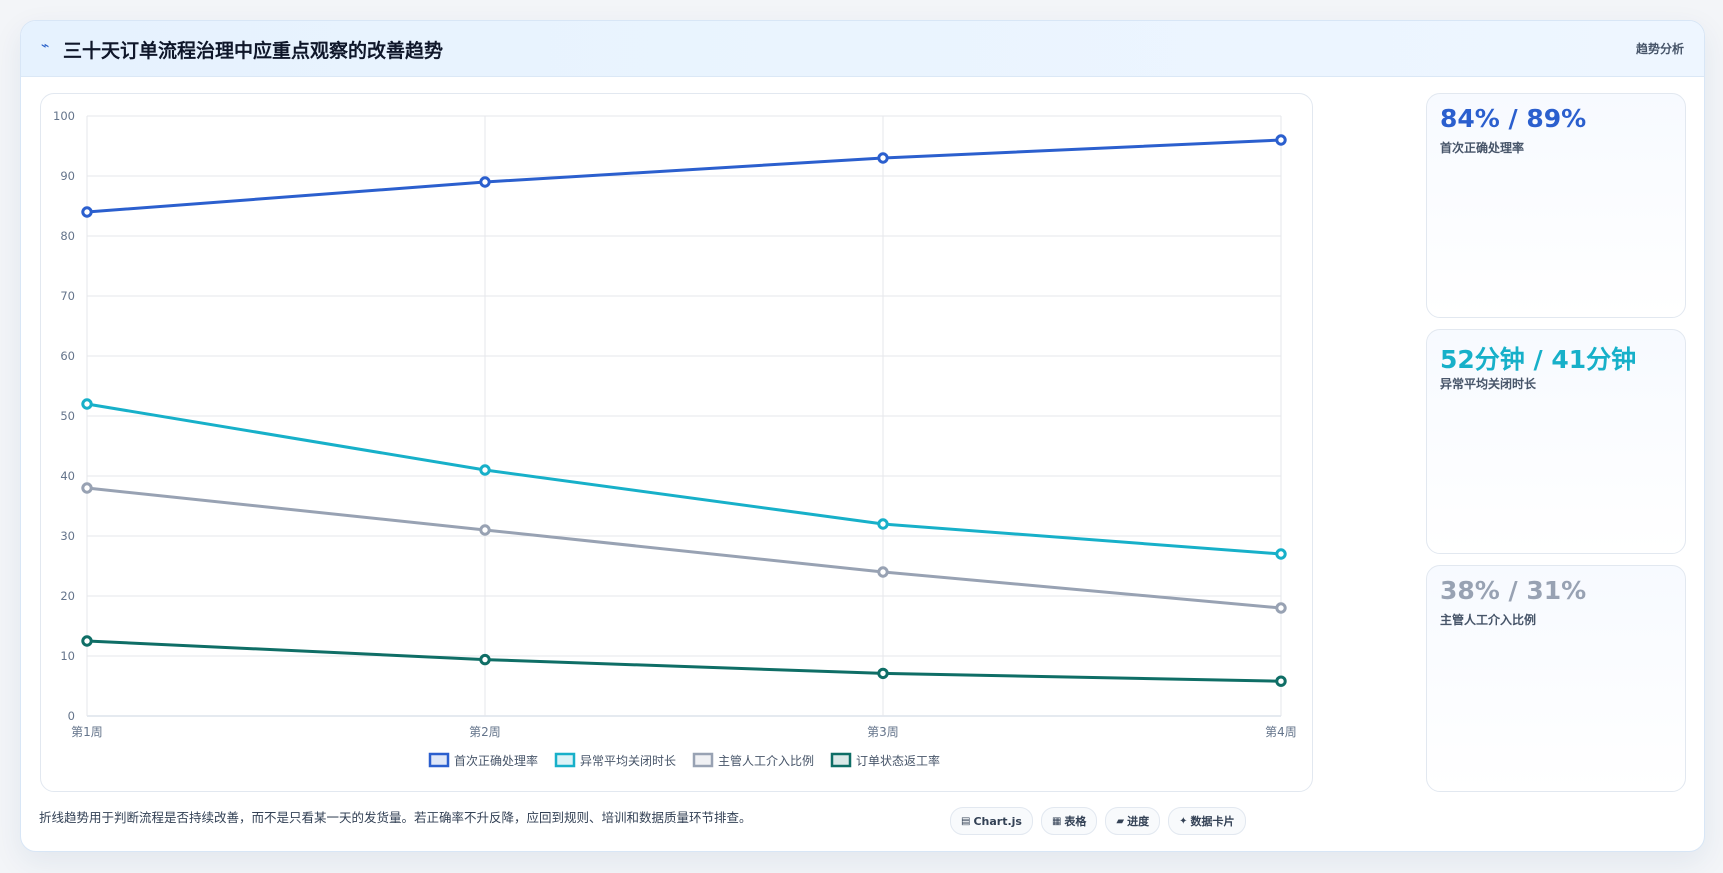 Image resolution: width=1723 pixels, height=873 pixels. I want to click on legend-label: 订单状态返工率, so click(898, 760).